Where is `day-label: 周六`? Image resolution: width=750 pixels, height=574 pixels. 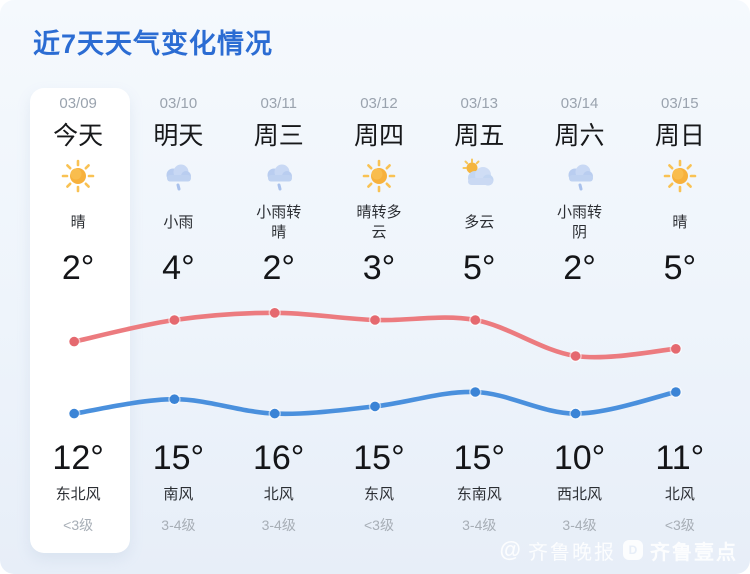 day-label: 周六 is located at coordinates (579, 136).